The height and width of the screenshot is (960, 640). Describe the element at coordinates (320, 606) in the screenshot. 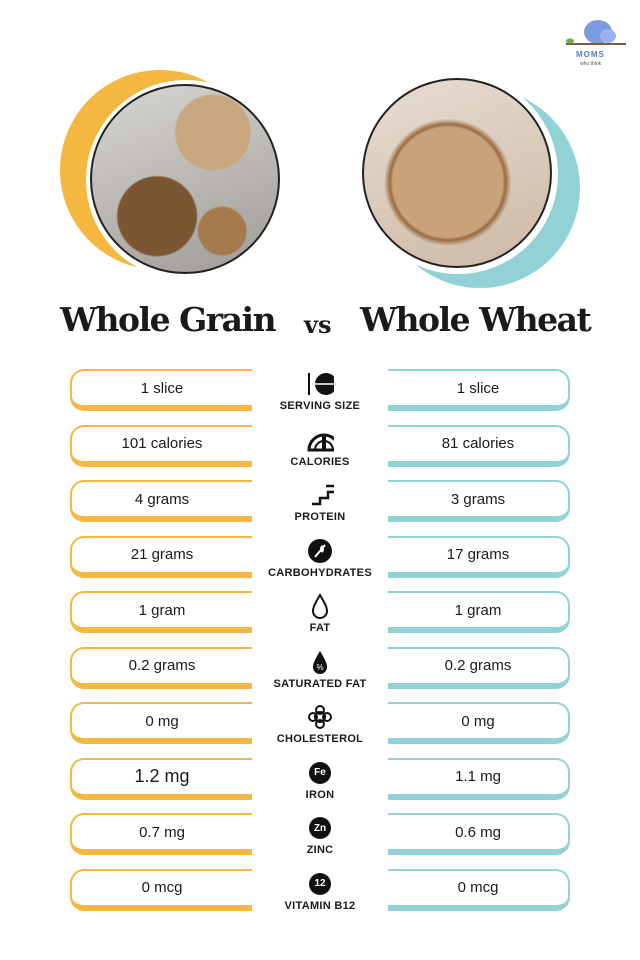

I see `drop-icon` at that location.